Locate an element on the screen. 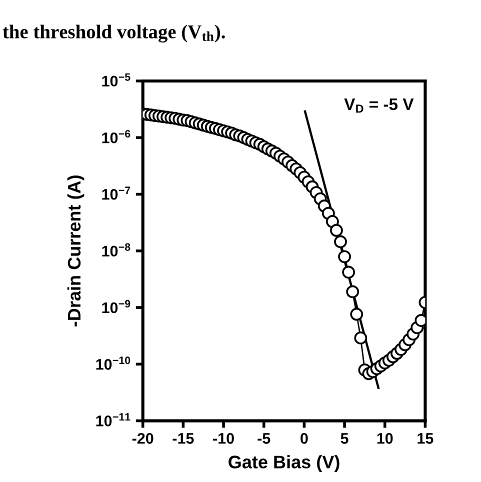 The height and width of the screenshot is (482, 481). x-tick-label: -5 is located at coordinates (264, 438).